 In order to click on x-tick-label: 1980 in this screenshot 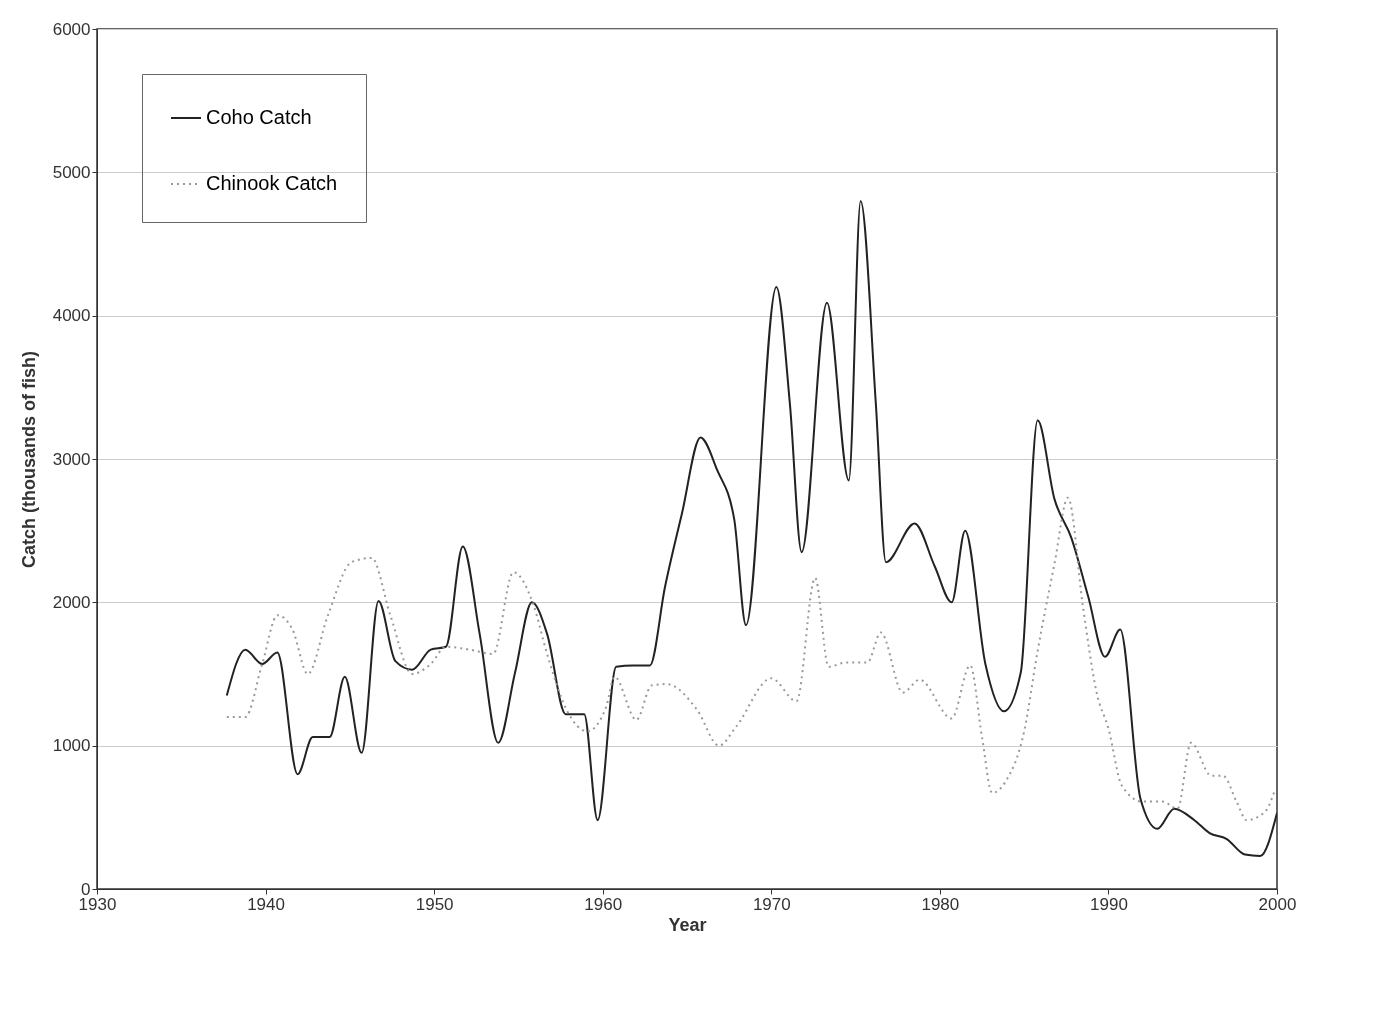, I will do `click(940, 904)`.